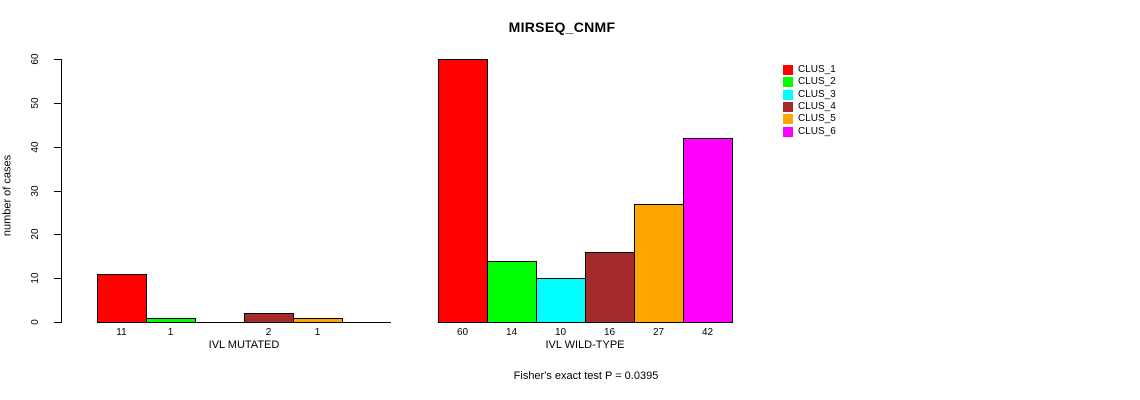 This screenshot has width=1140, height=400. Describe the element at coordinates (560, 332) in the screenshot. I see `bar-value-label: 10` at that location.